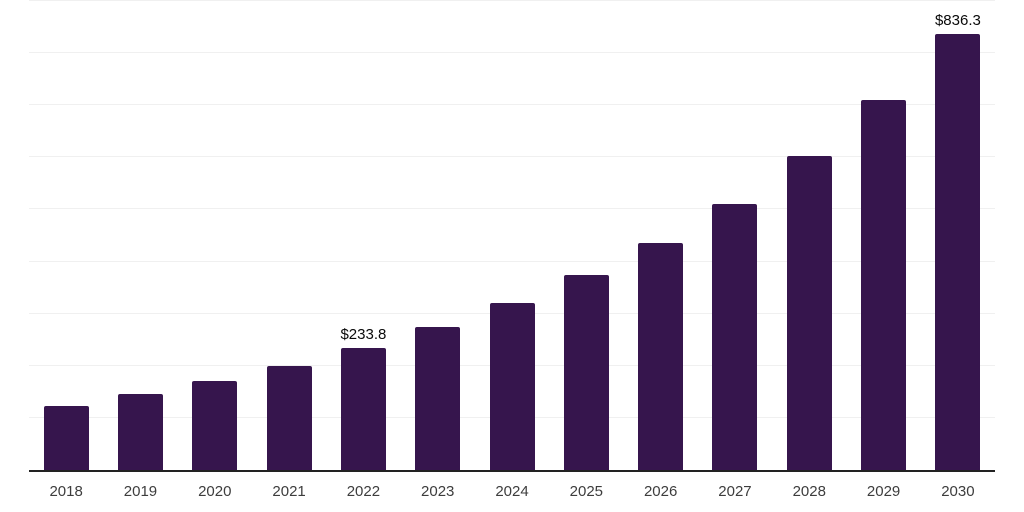 This screenshot has width=1024, height=512. I want to click on bar-slot-2022: $233.8, so click(363, 235).